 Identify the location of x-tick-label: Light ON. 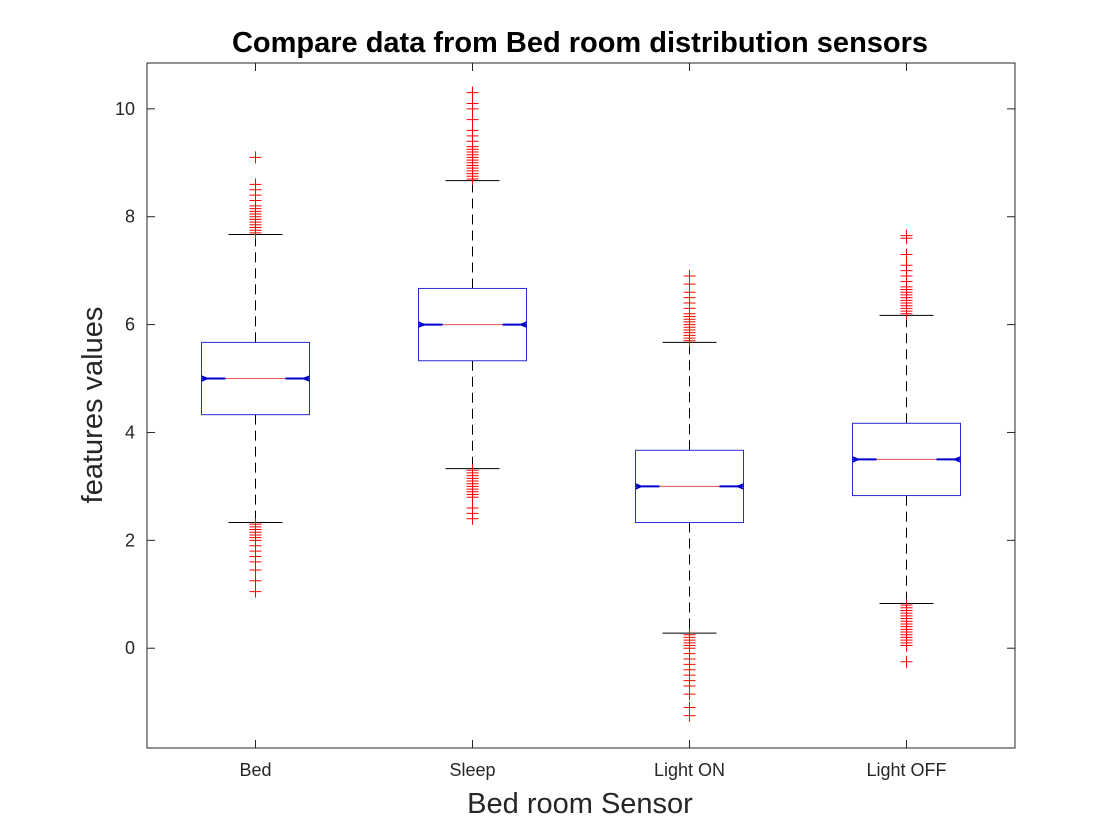
(689, 770).